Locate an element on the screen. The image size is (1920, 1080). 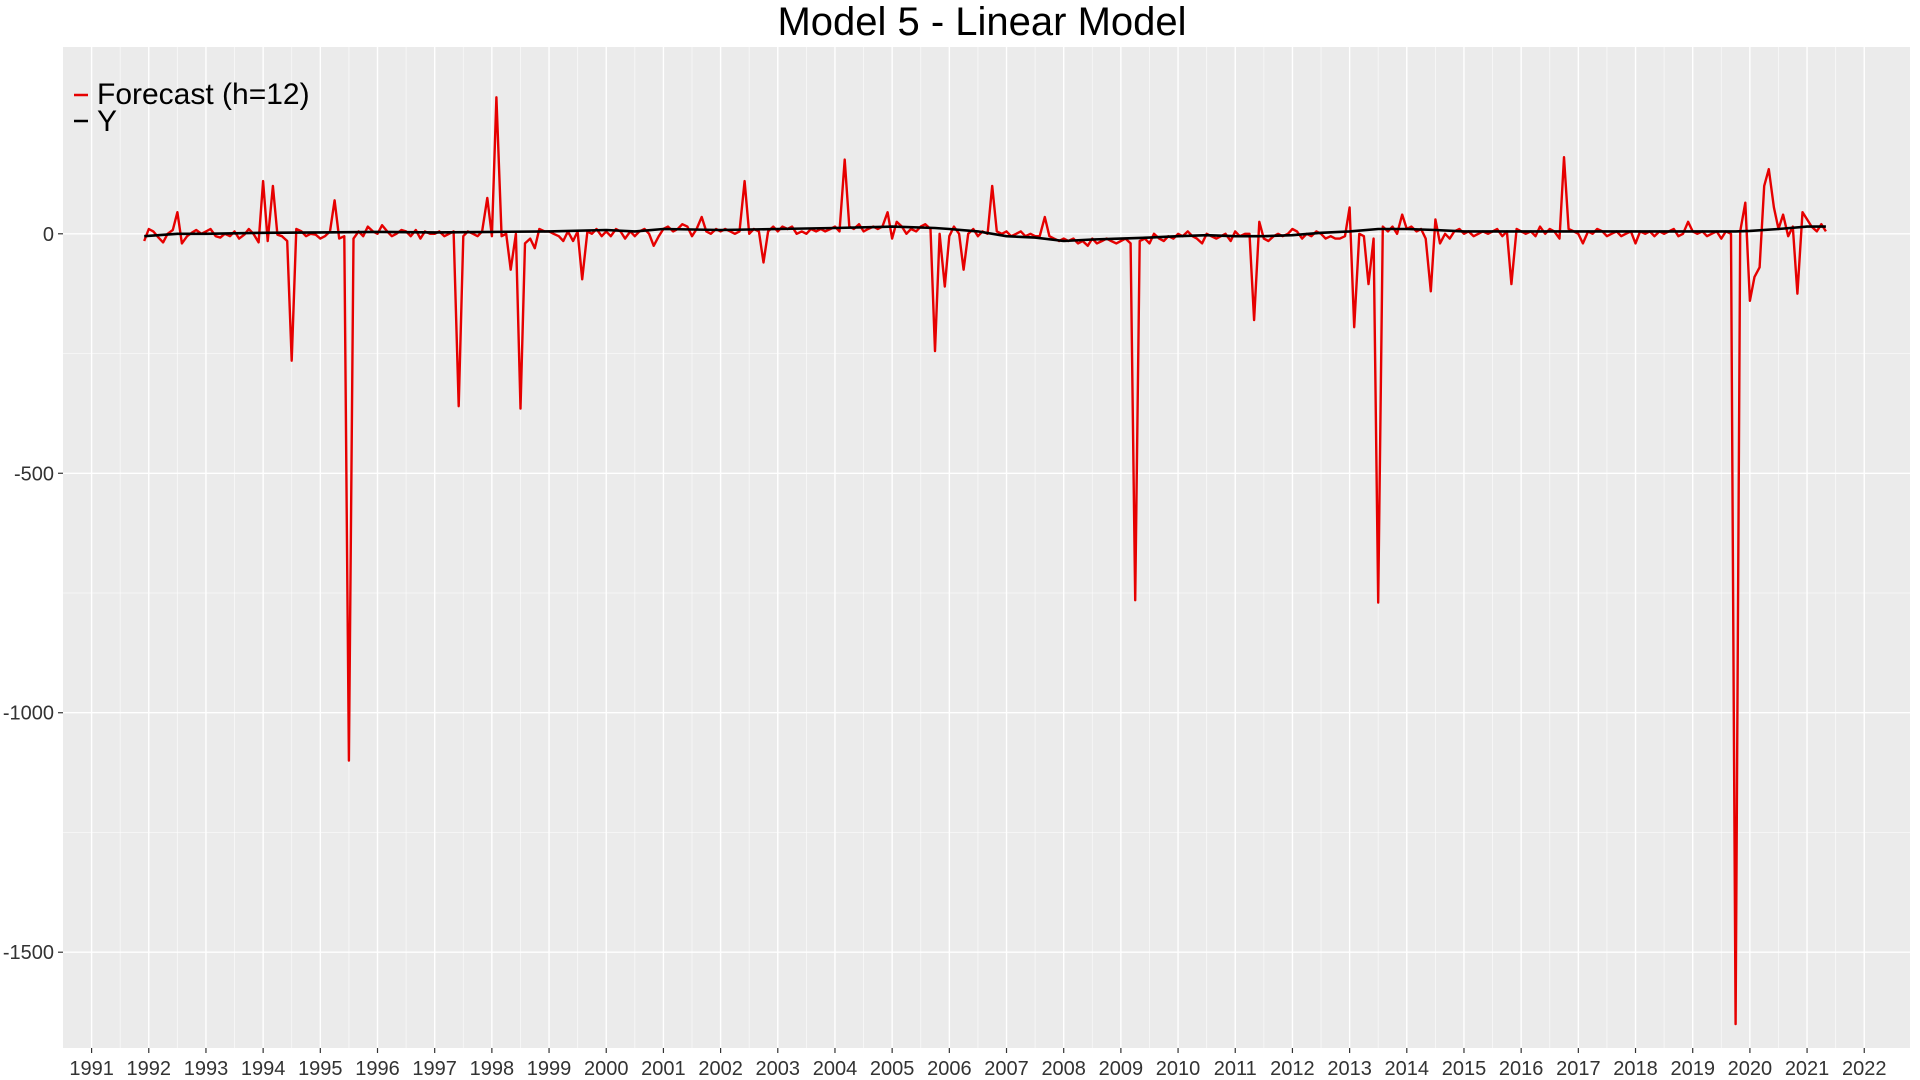
x-tick-label: 2011 is located at coordinates (1235, 1069).